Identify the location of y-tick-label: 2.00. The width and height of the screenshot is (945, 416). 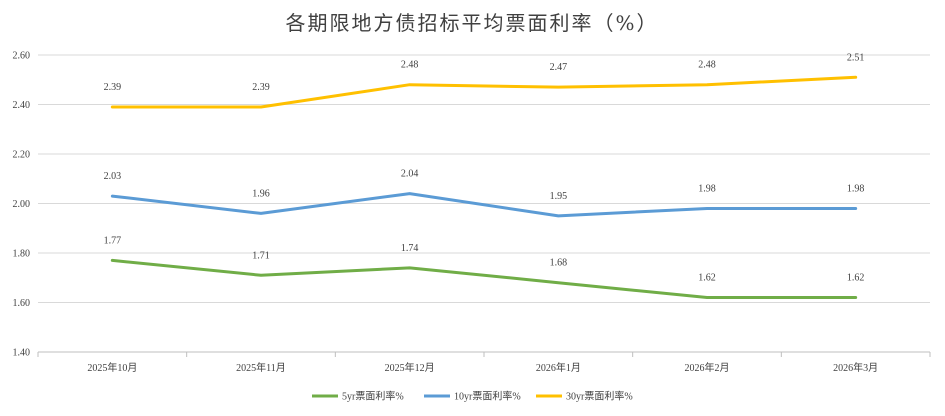
(22, 204).